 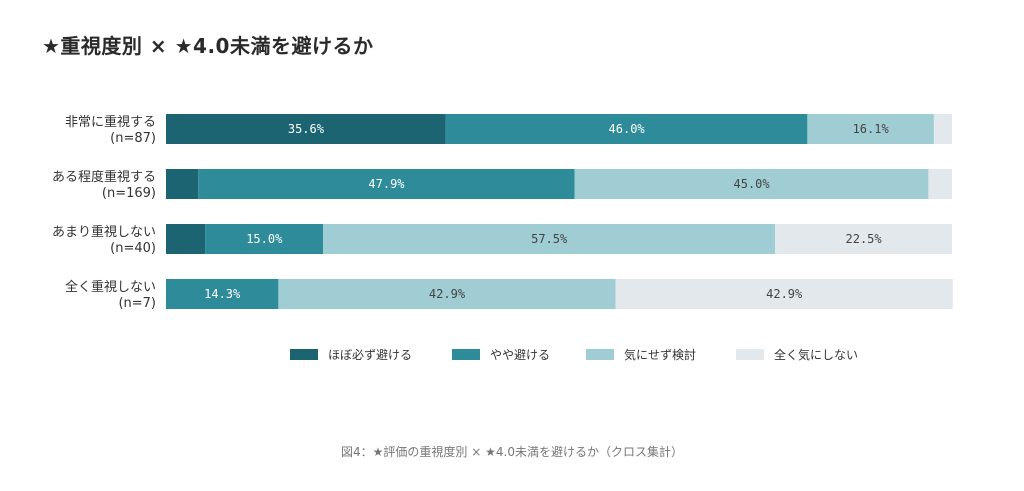 I want to click on category-count: (n=169), so click(x=129, y=193).